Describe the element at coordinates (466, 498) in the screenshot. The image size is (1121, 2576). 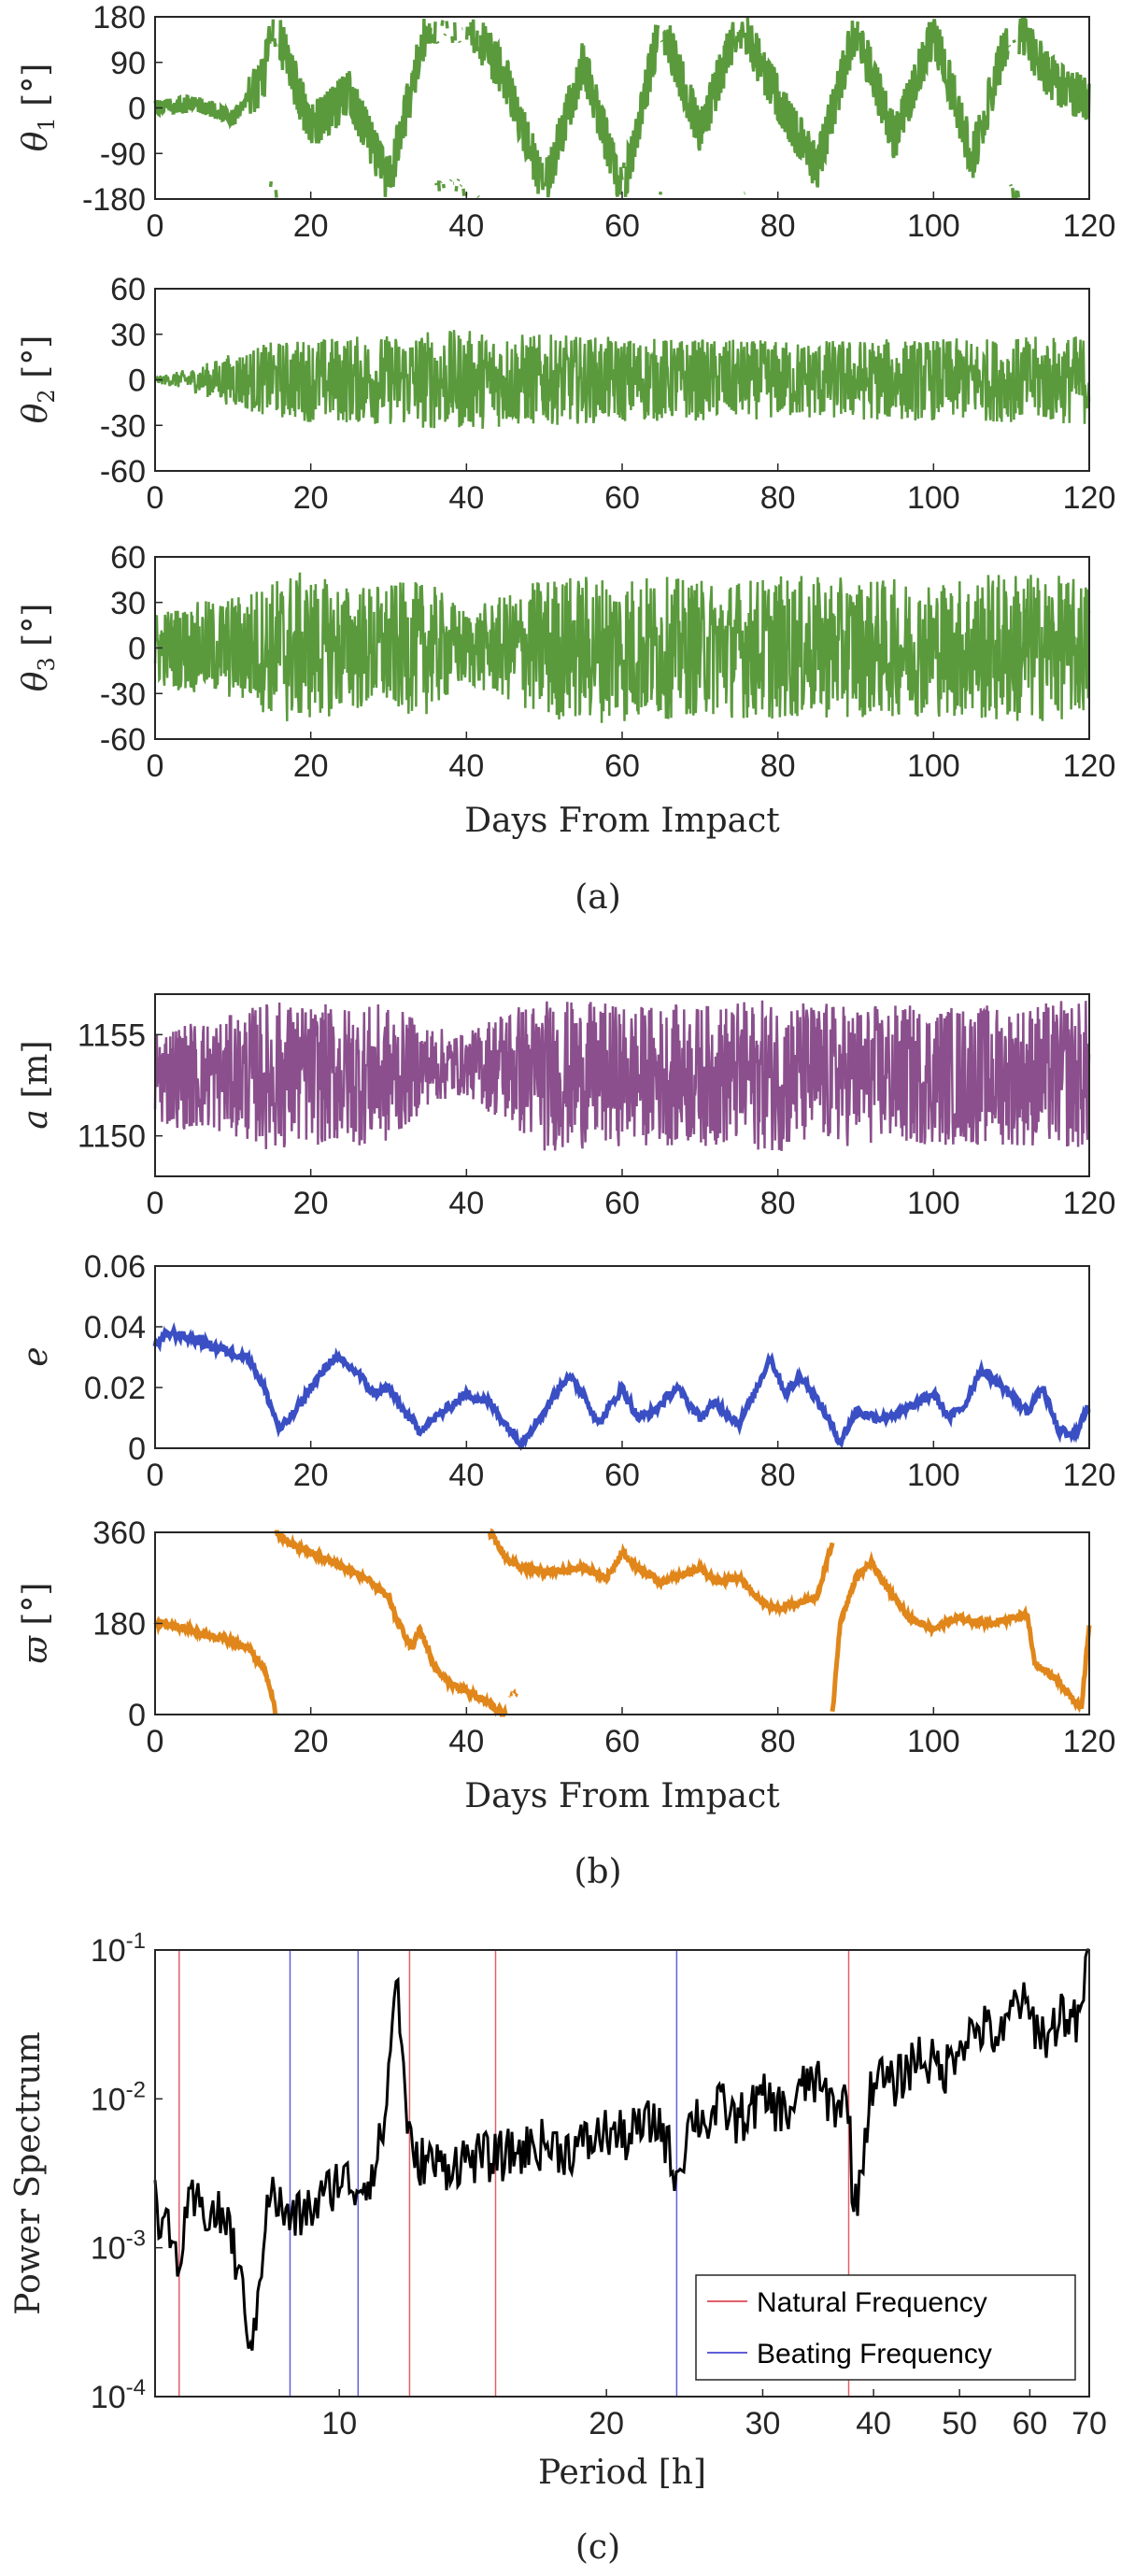
I see `theta2-xtick-label: 40` at that location.